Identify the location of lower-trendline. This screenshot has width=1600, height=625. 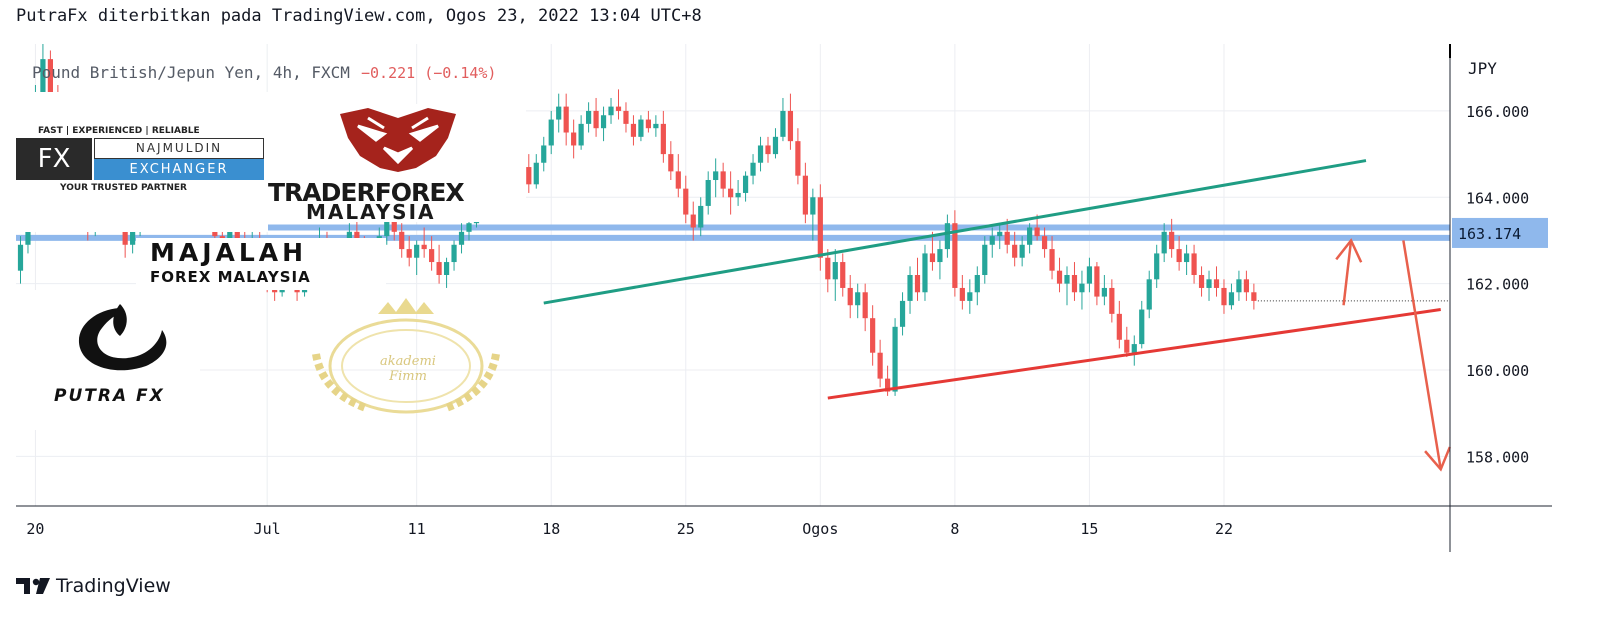
(1134, 354).